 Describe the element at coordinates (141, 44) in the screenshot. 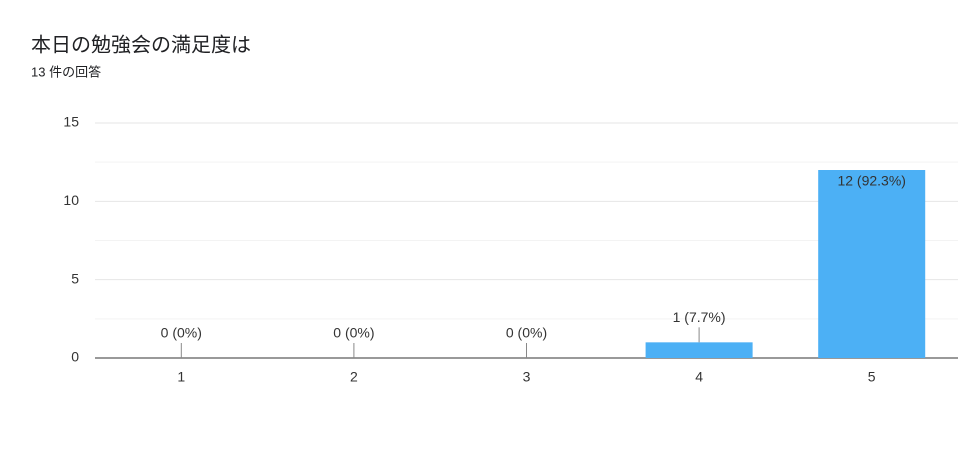

I see `chart-title: 本日の勉強会の満足度は` at that location.